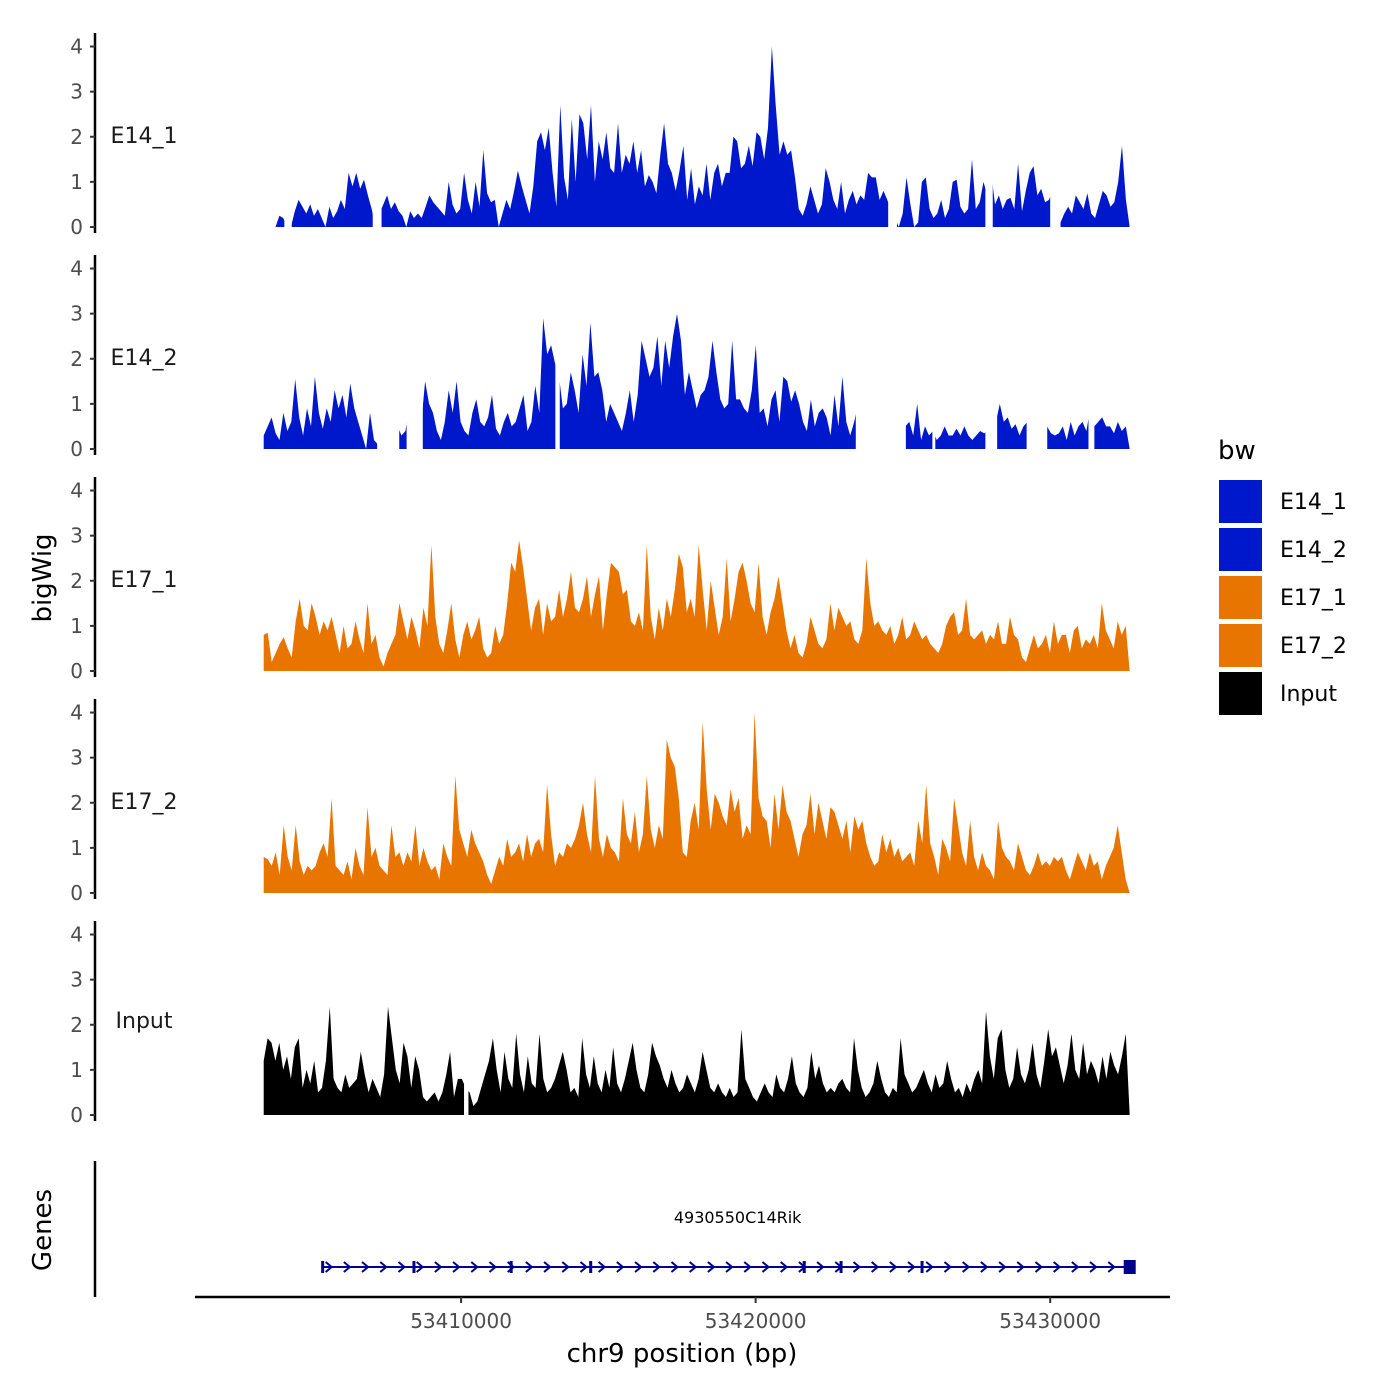  What do you see at coordinates (614, 1229) in the screenshot?
I see `gene-track: 4930550C14Rik` at bounding box center [614, 1229].